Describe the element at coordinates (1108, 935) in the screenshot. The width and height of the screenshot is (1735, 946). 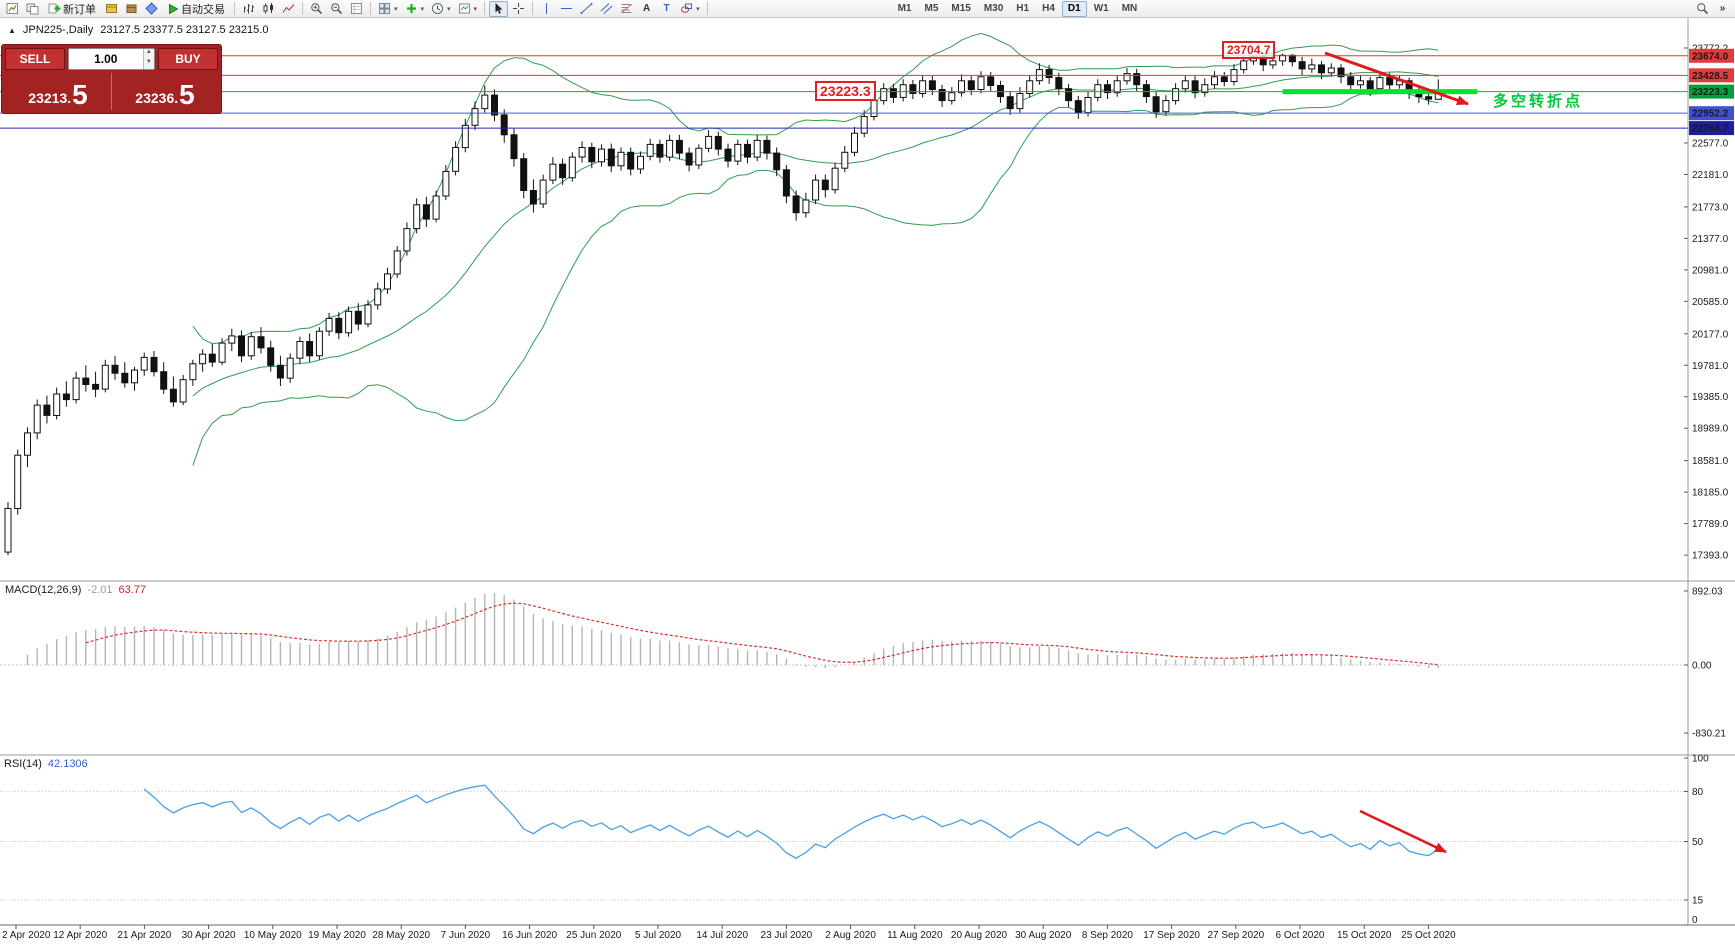
I see `date-label: 8 Sep 2020` at that location.